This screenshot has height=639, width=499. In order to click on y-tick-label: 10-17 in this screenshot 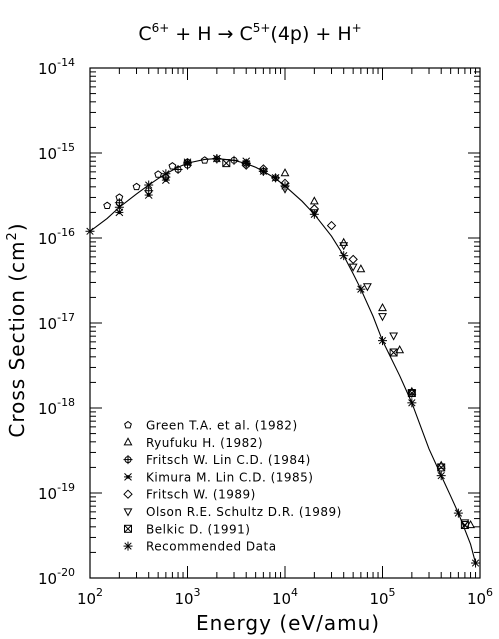, I will do `click(56, 322)`.